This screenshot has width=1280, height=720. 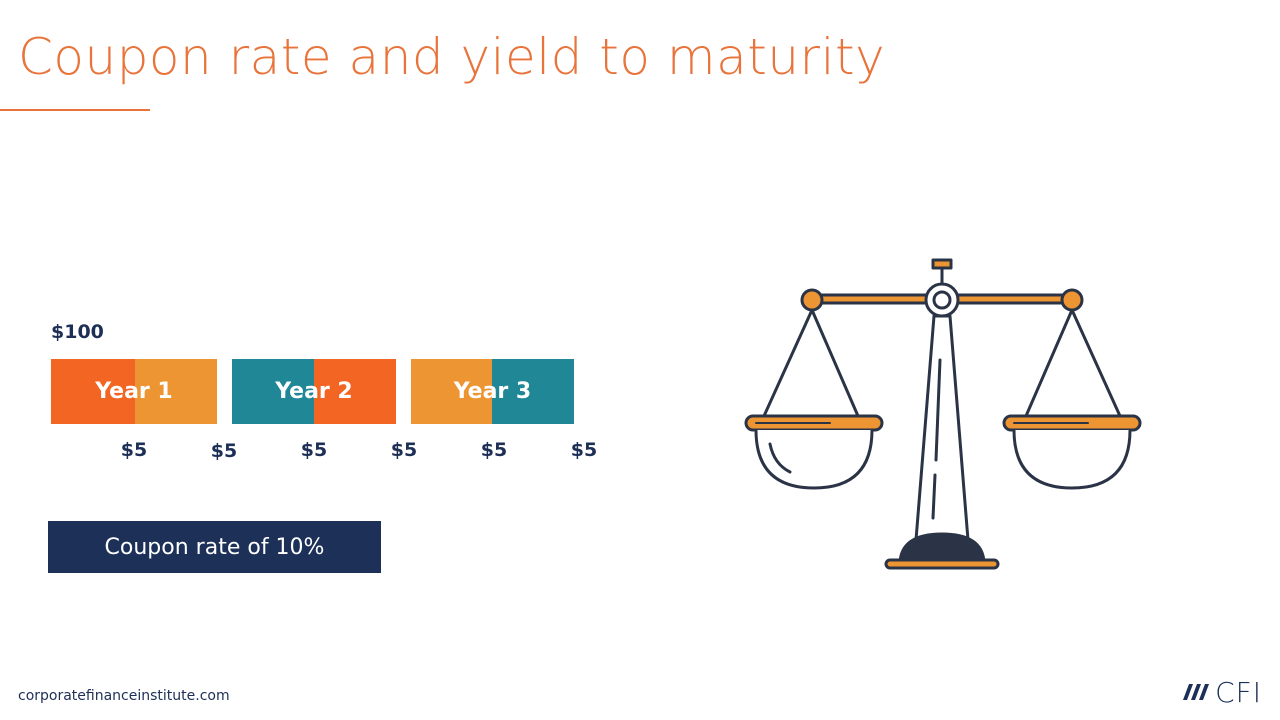 What do you see at coordinates (1238, 692) in the screenshot?
I see `cfi-logo-text: CFI` at bounding box center [1238, 692].